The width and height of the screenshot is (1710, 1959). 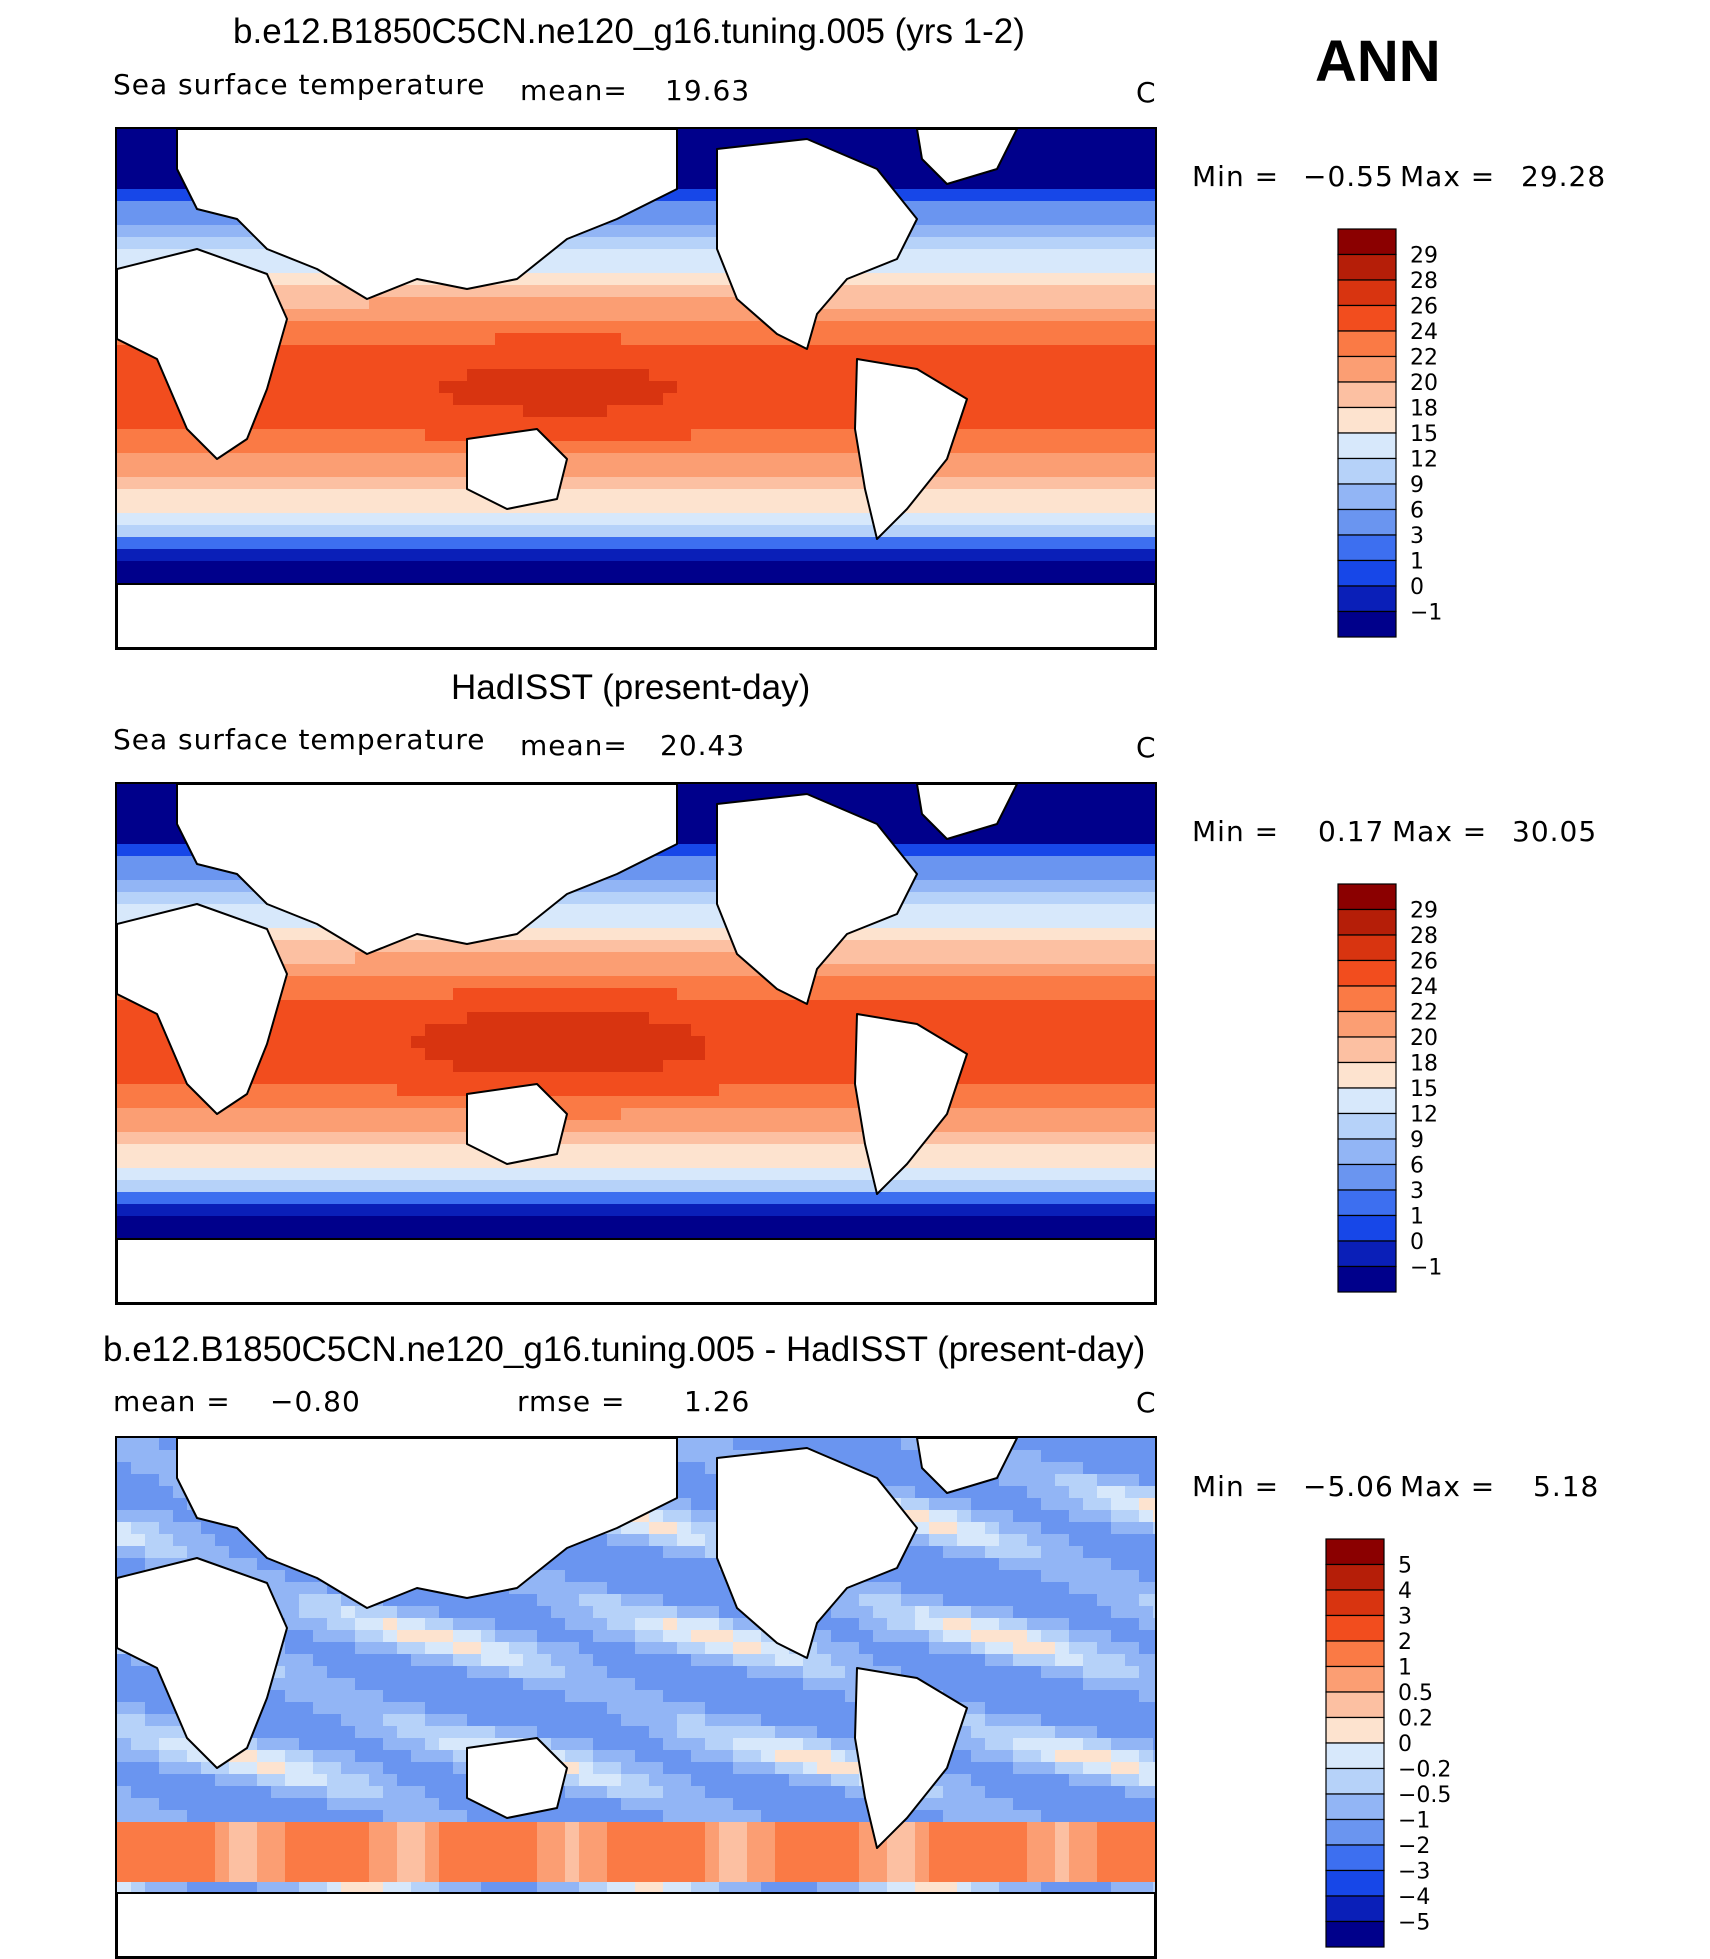 I want to click on season-label: ANN, so click(x=1378, y=61).